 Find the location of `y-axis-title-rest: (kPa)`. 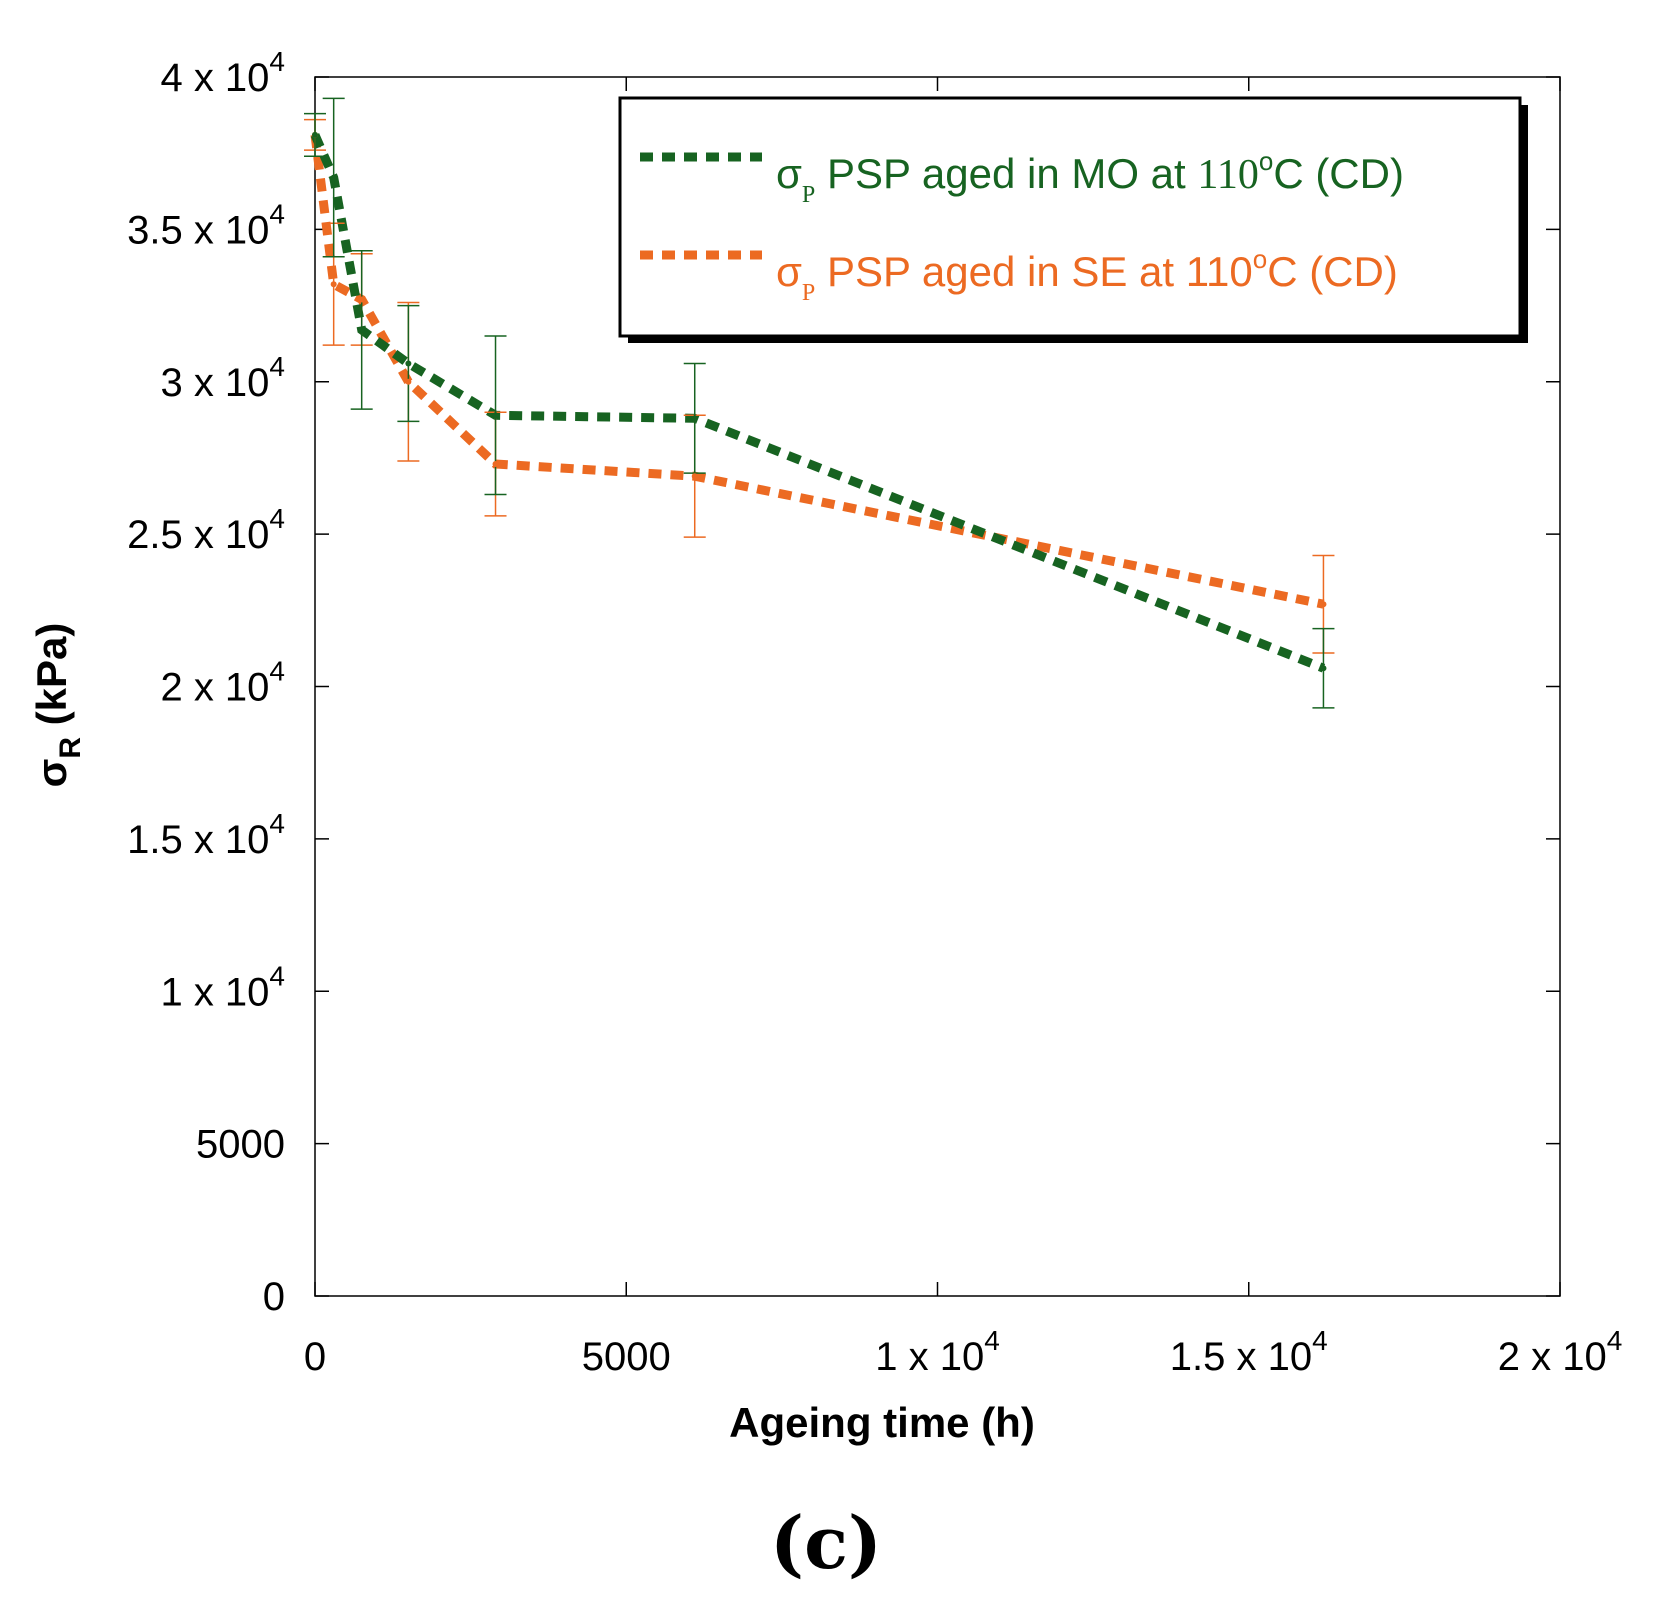

y-axis-title-rest: (kPa) is located at coordinates (51, 680).